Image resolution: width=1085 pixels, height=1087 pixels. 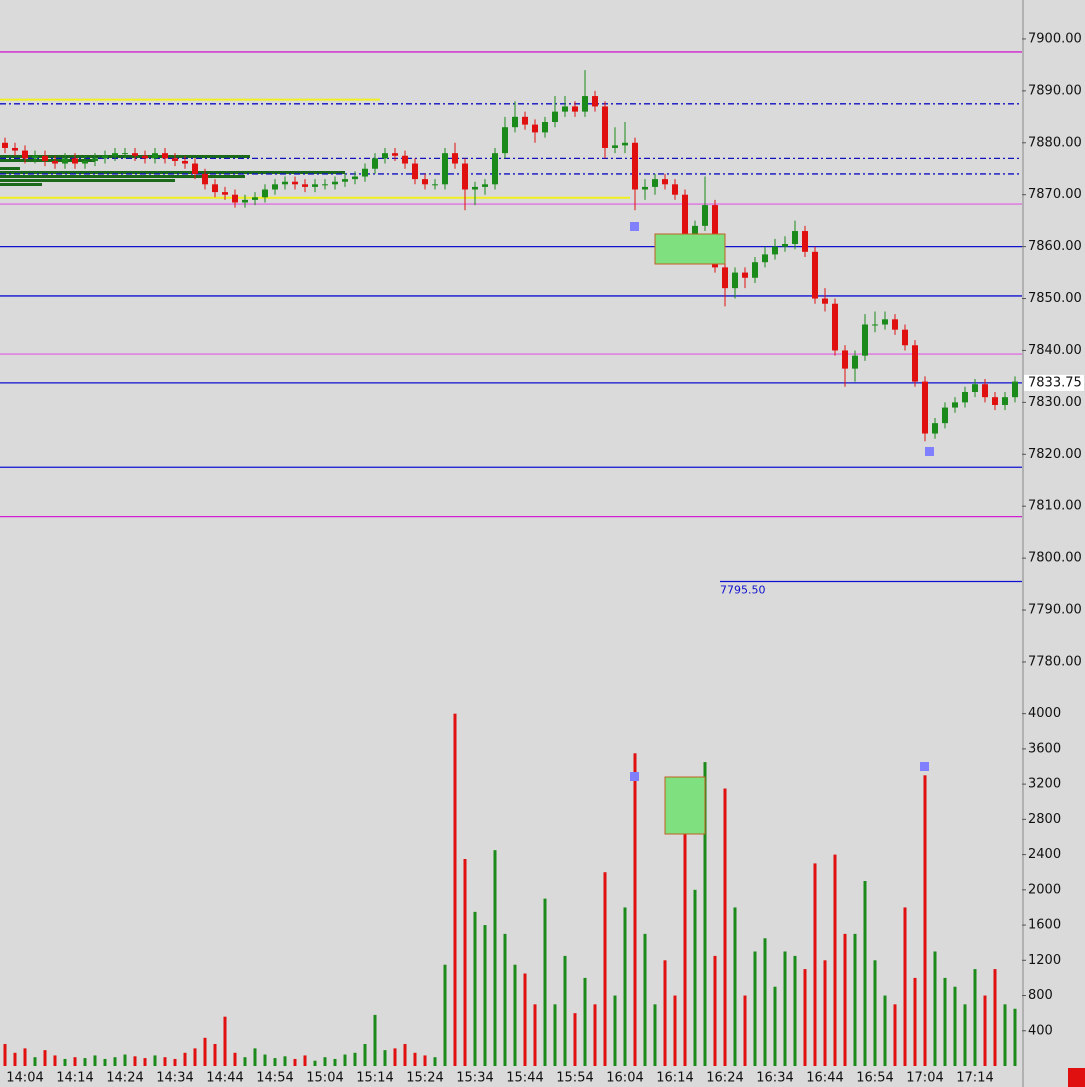 What do you see at coordinates (174, 1078) in the screenshot?
I see `x-tick-label: 14:34` at bounding box center [174, 1078].